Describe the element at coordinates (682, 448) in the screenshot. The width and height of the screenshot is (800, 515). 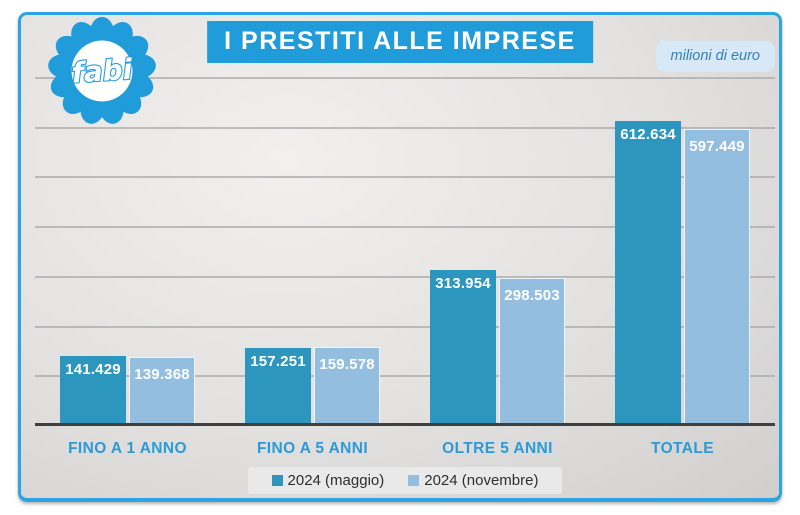
I see `x-axis-label: TOTALE` at that location.